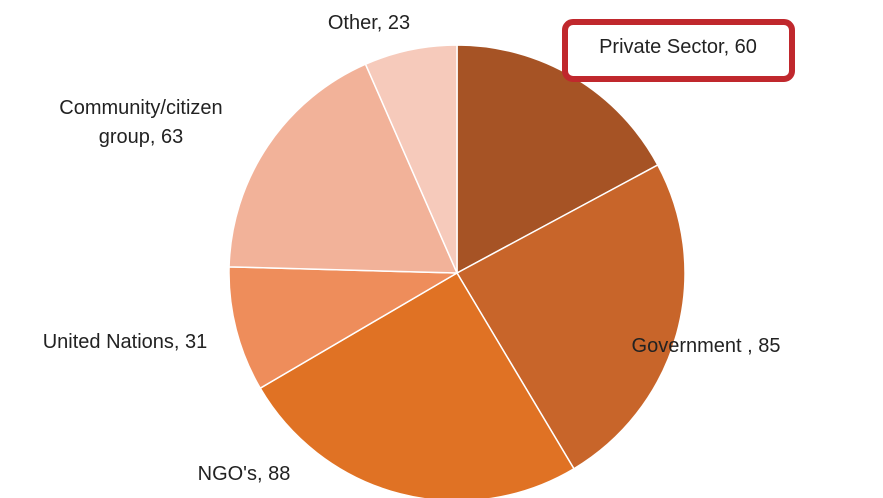 The image size is (883, 498). I want to click on data-label-line: Government , 85, so click(706, 346).